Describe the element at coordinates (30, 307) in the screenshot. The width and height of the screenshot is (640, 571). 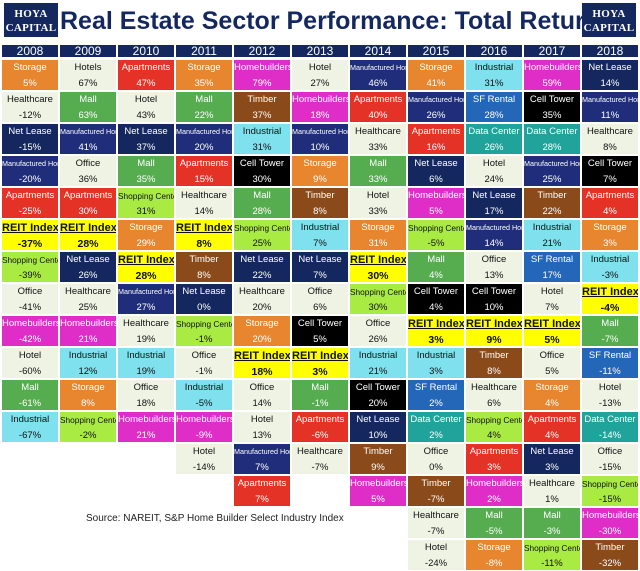
I see `return-value: -41%` at that location.